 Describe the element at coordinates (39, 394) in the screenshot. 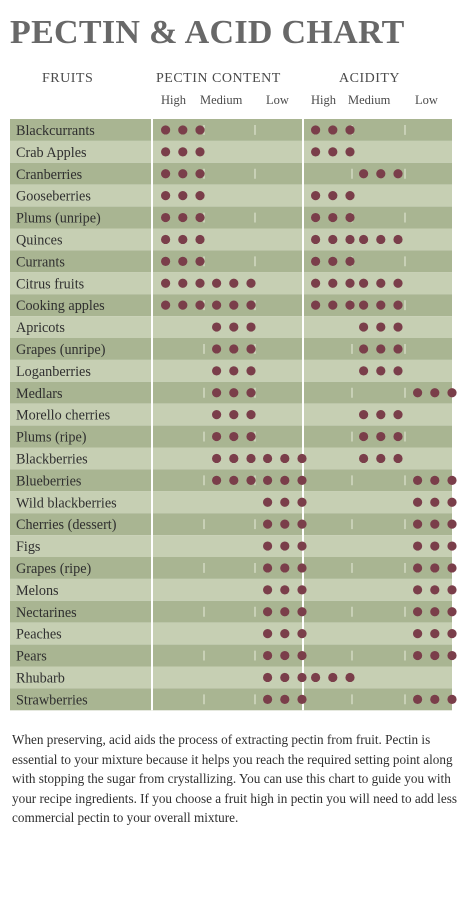

I see `fruit-label: Medlars` at that location.